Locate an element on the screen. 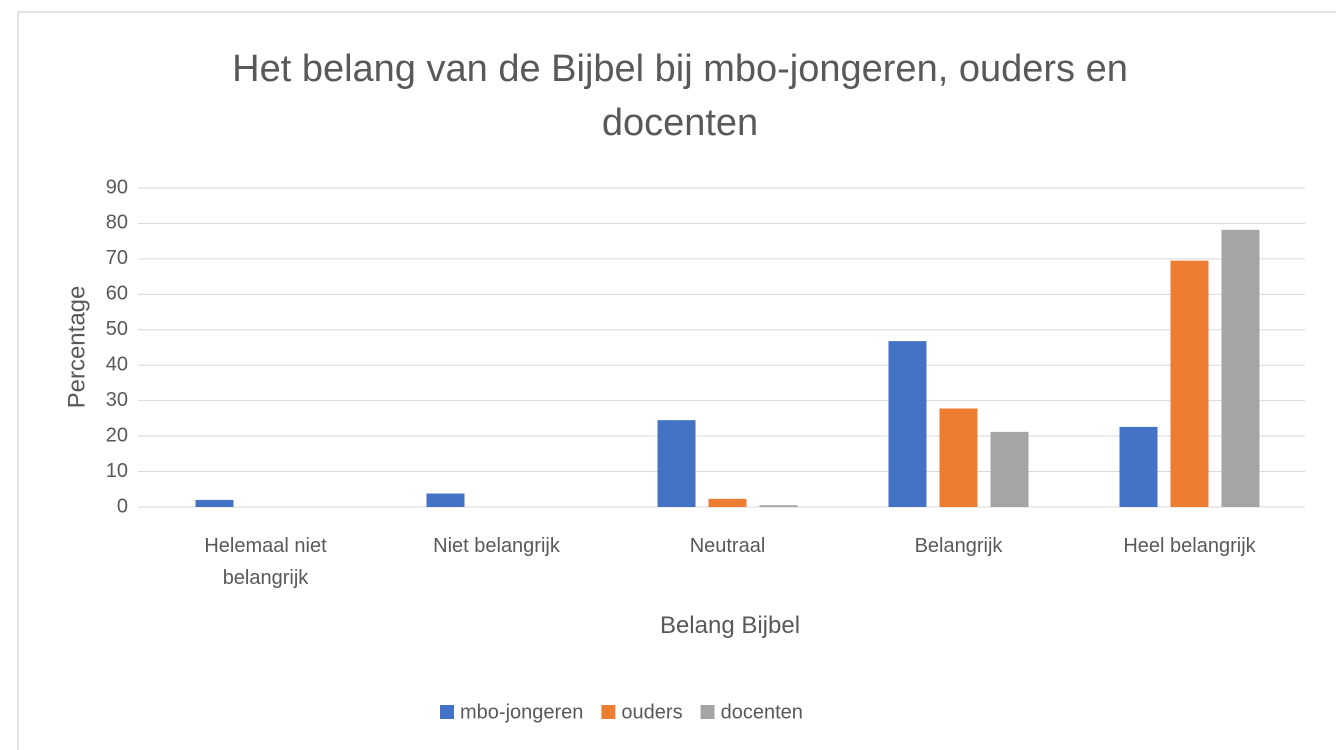 The height and width of the screenshot is (750, 1336). y-tick-label: 80 is located at coordinates (117, 223).